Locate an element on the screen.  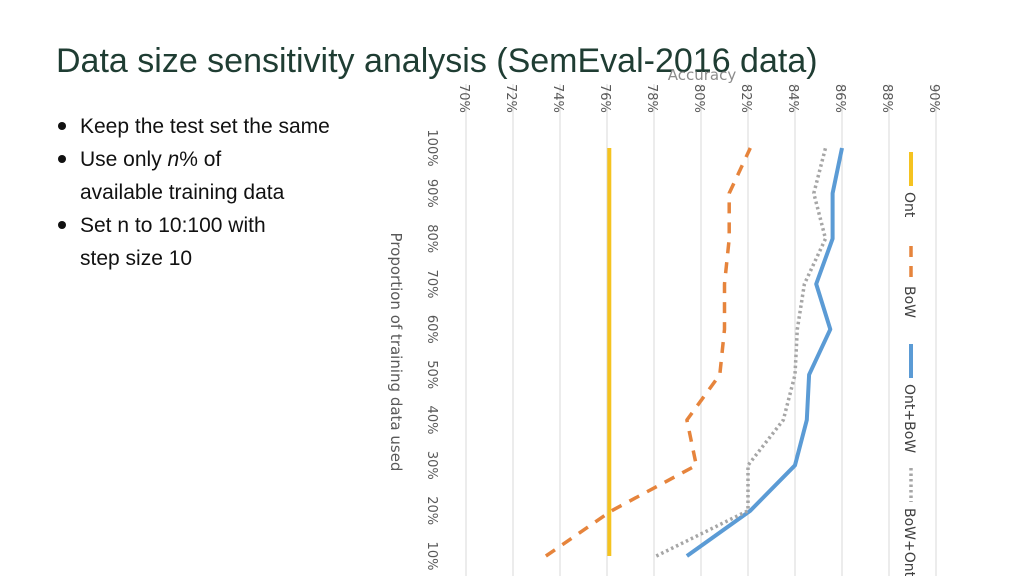
category-tick-label: 90% is located at coordinates (431, 193).